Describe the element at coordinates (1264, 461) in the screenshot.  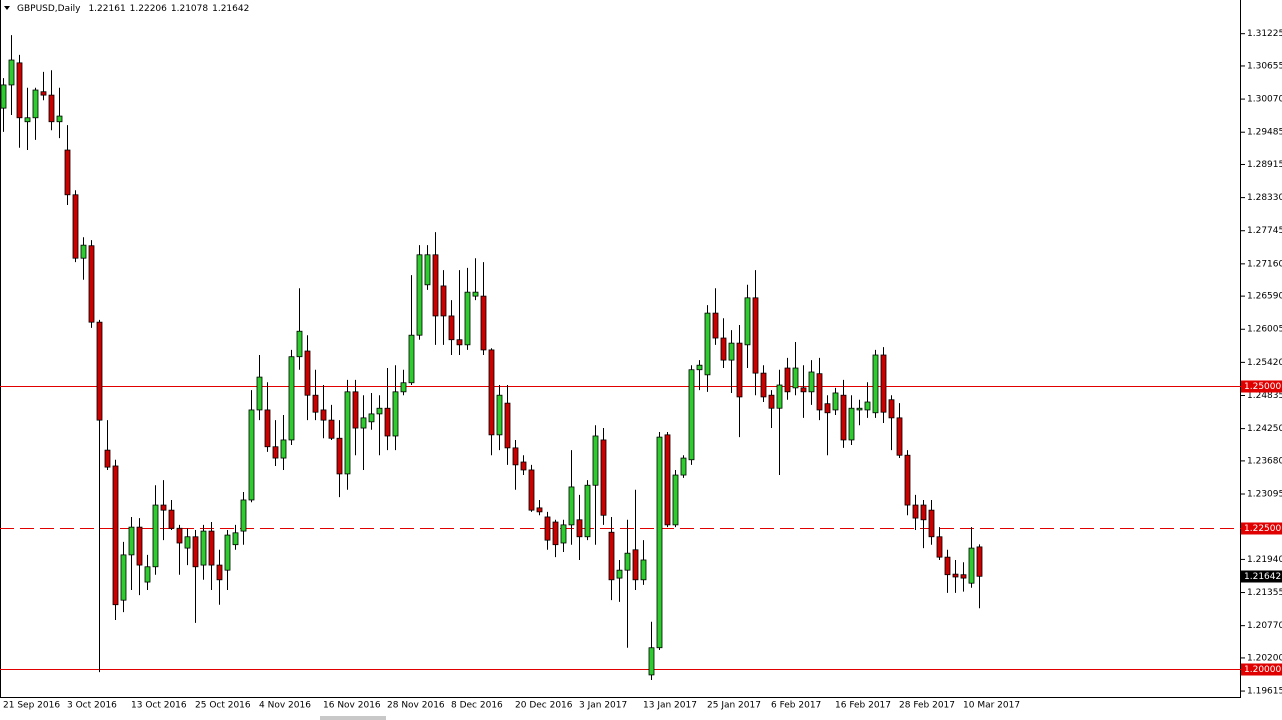
I see `y-tick-label: 1.23680` at that location.